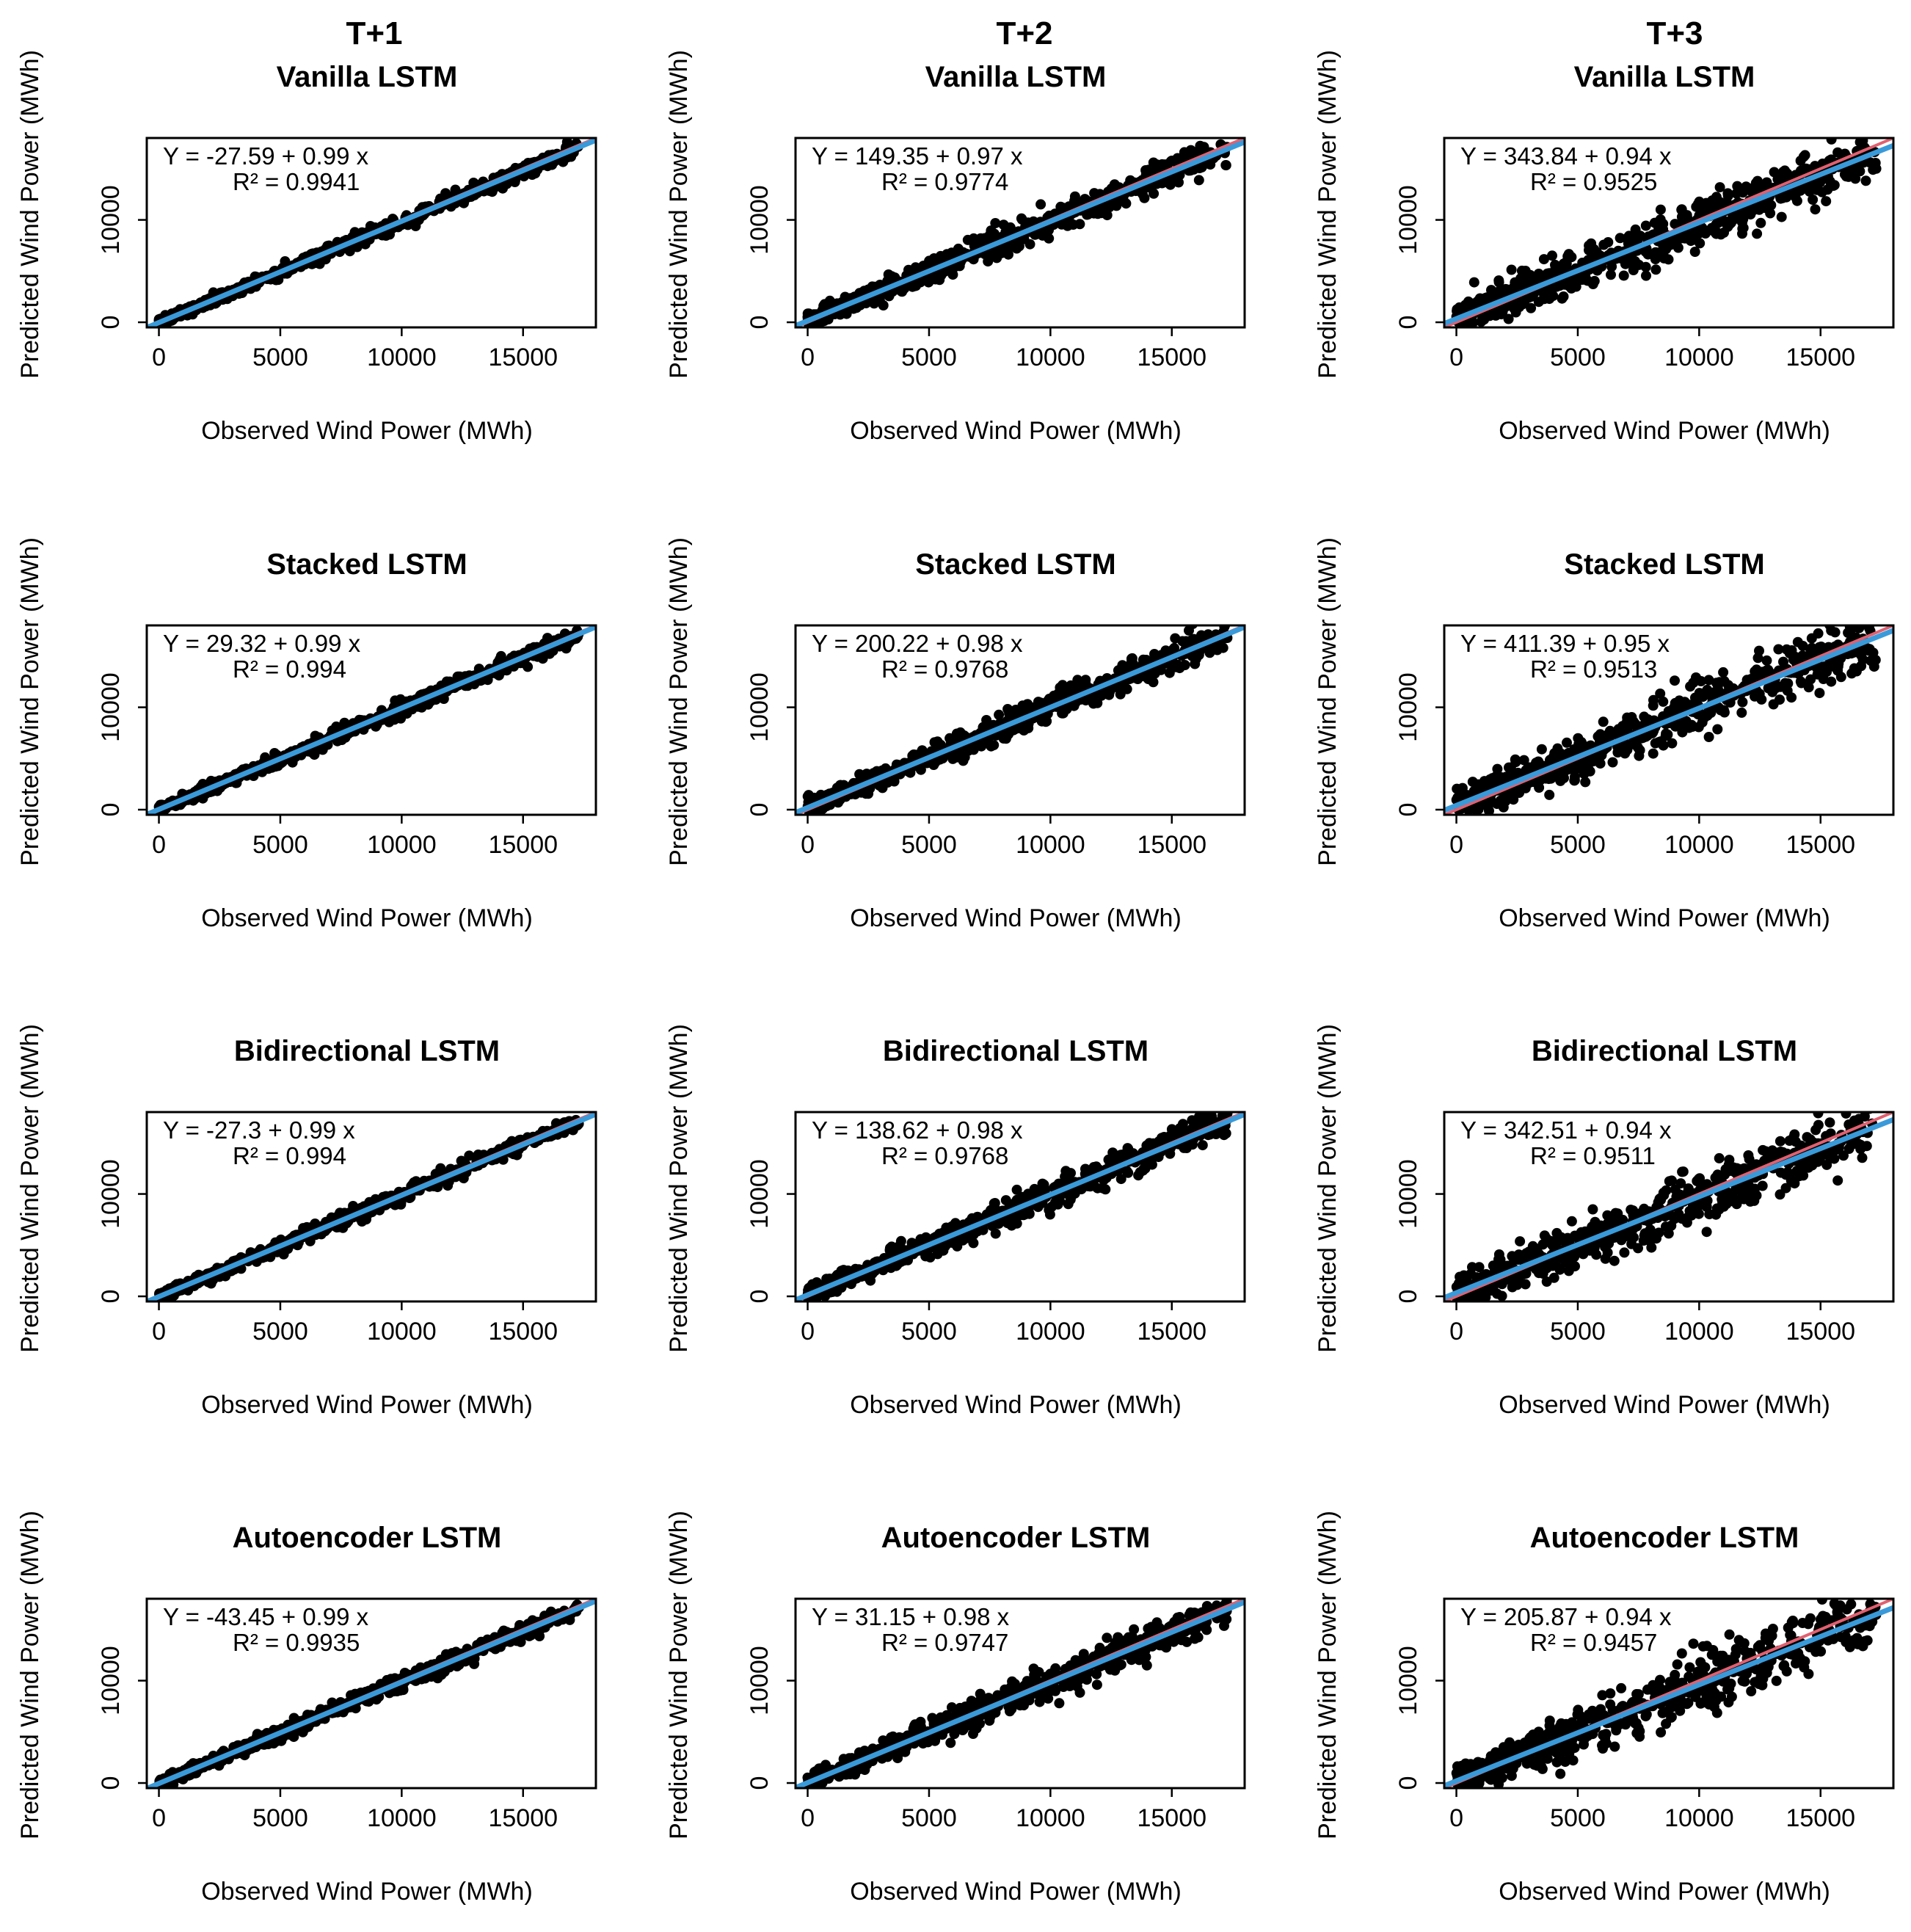 The height and width of the screenshot is (1932, 1911). I want to click on r-squared-label: R² = 0.9513, so click(1594, 669).